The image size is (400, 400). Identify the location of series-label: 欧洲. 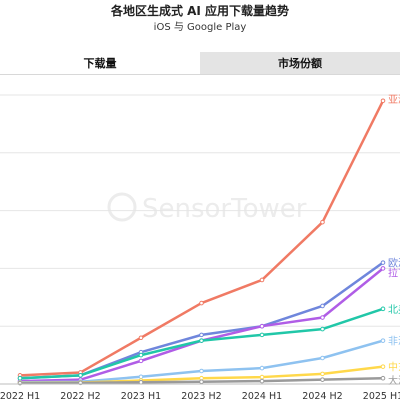
(394, 264).